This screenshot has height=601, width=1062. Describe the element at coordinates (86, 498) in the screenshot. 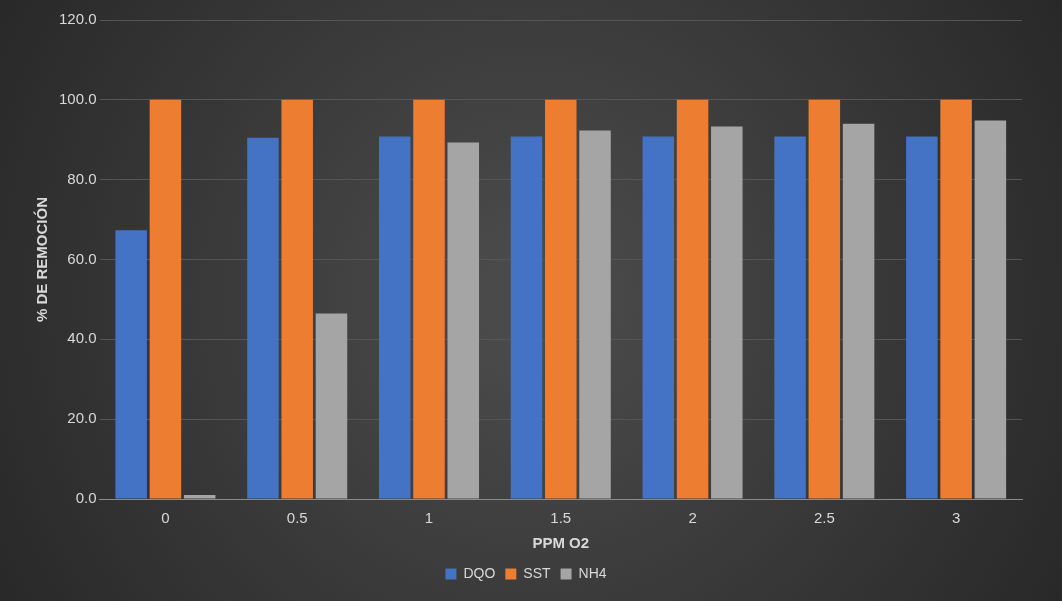

I see `y-tick-label: 0.0` at that location.